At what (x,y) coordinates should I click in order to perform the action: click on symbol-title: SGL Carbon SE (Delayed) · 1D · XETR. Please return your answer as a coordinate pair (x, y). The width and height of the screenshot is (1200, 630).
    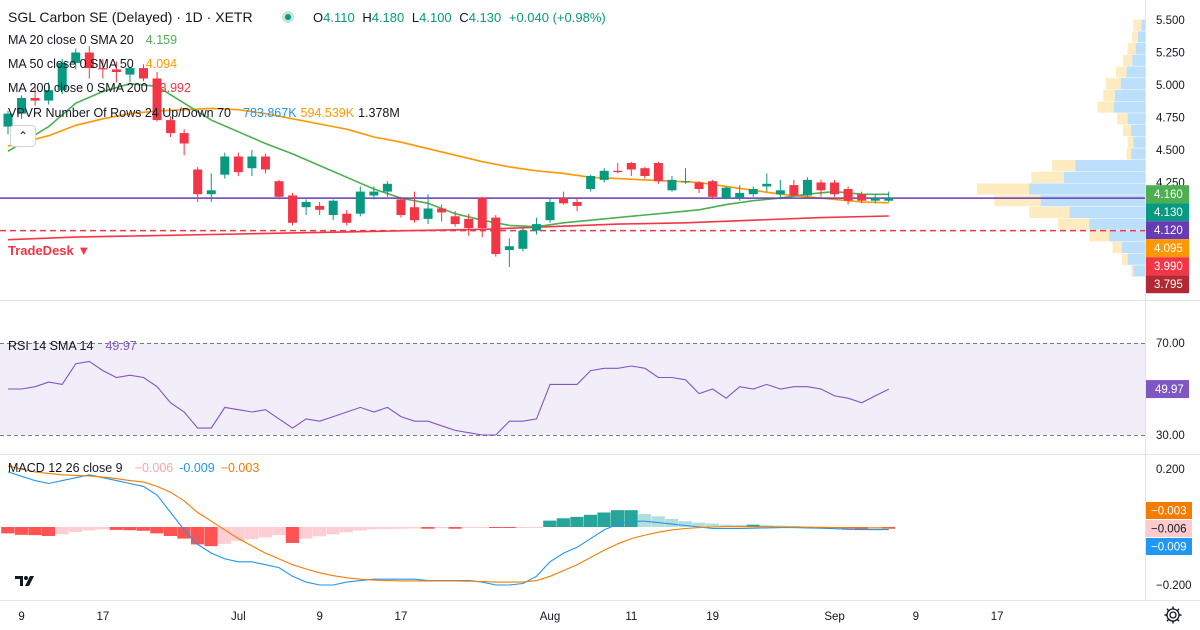
    Looking at the image, I should click on (130, 17).